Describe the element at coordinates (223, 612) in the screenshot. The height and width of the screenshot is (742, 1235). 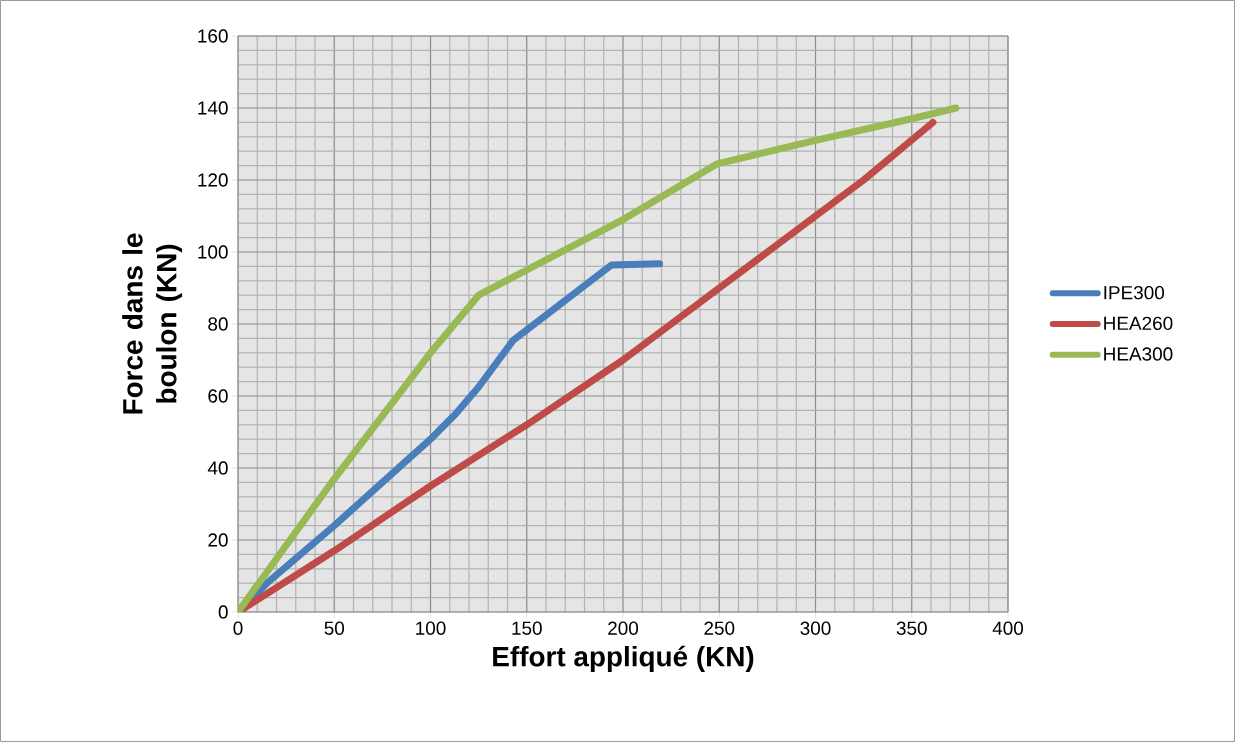
I see `y-tick-label: 0` at that location.